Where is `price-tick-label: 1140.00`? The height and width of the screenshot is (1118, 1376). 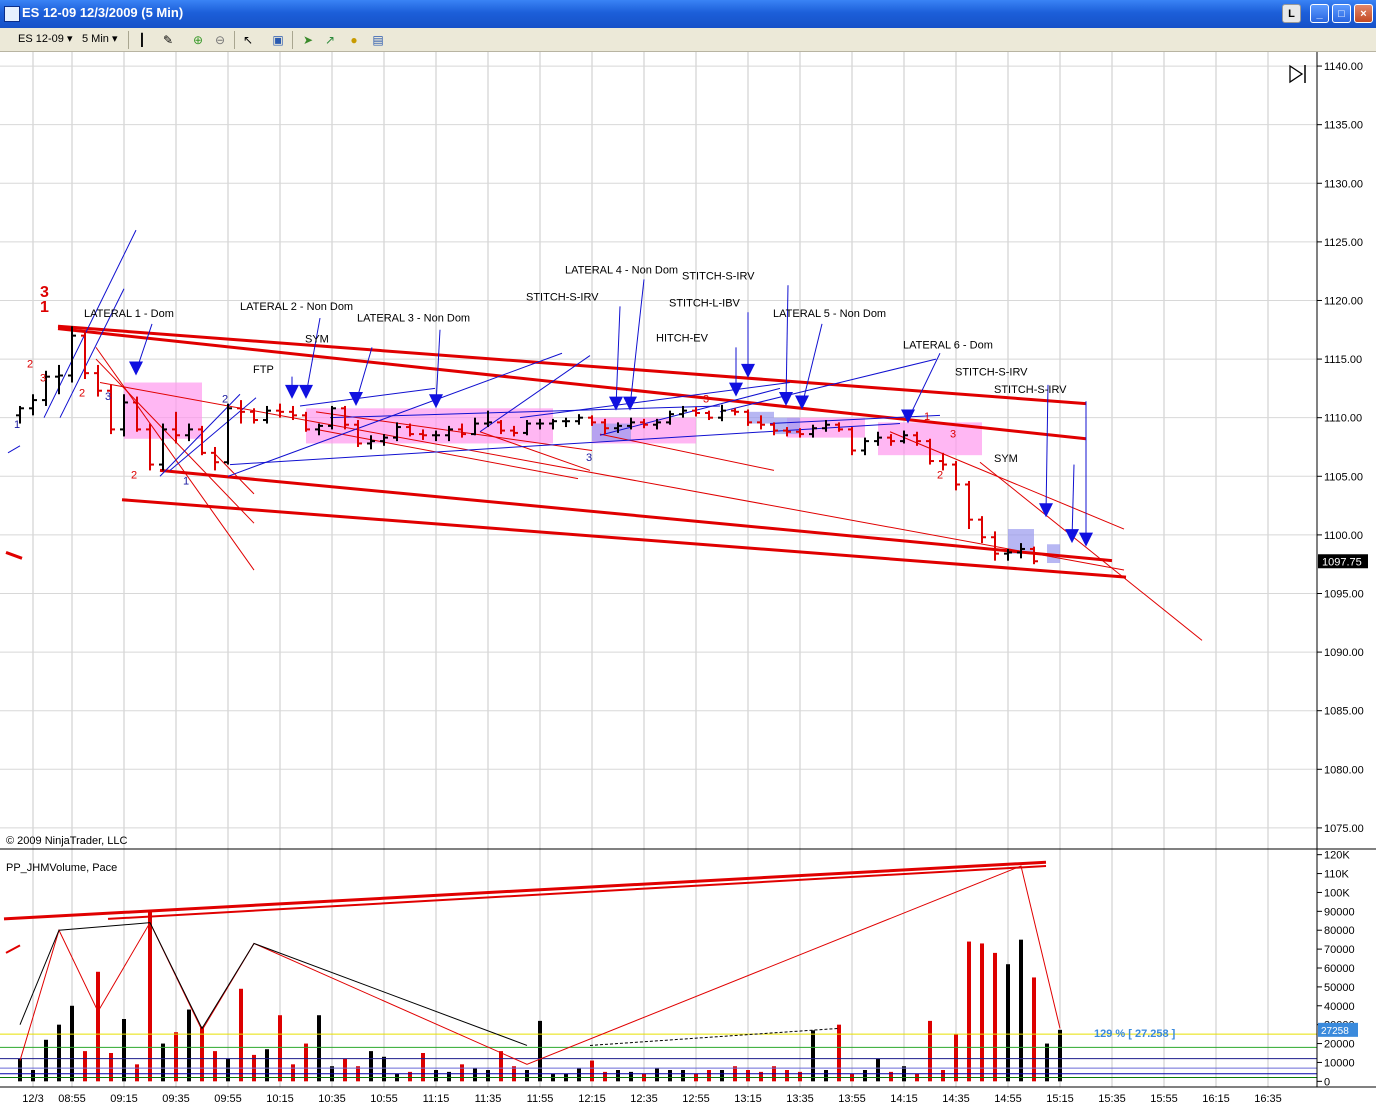
price-tick-label: 1140.00 is located at coordinates (1343, 67).